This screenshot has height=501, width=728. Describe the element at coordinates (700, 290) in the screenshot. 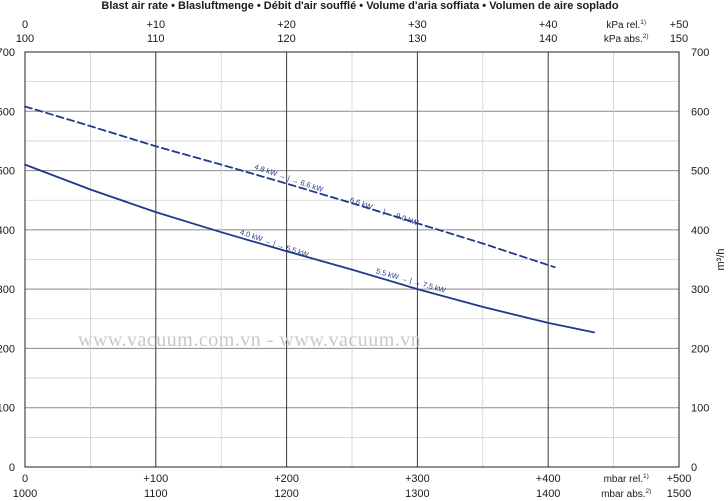

I see `y-tick-label-right: 300` at that location.